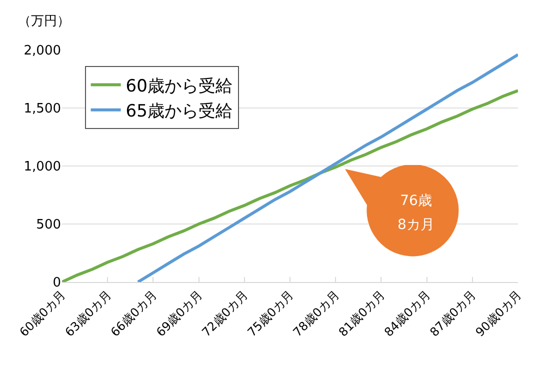  I want to click on y-tick-label: 1,500, so click(42, 109).